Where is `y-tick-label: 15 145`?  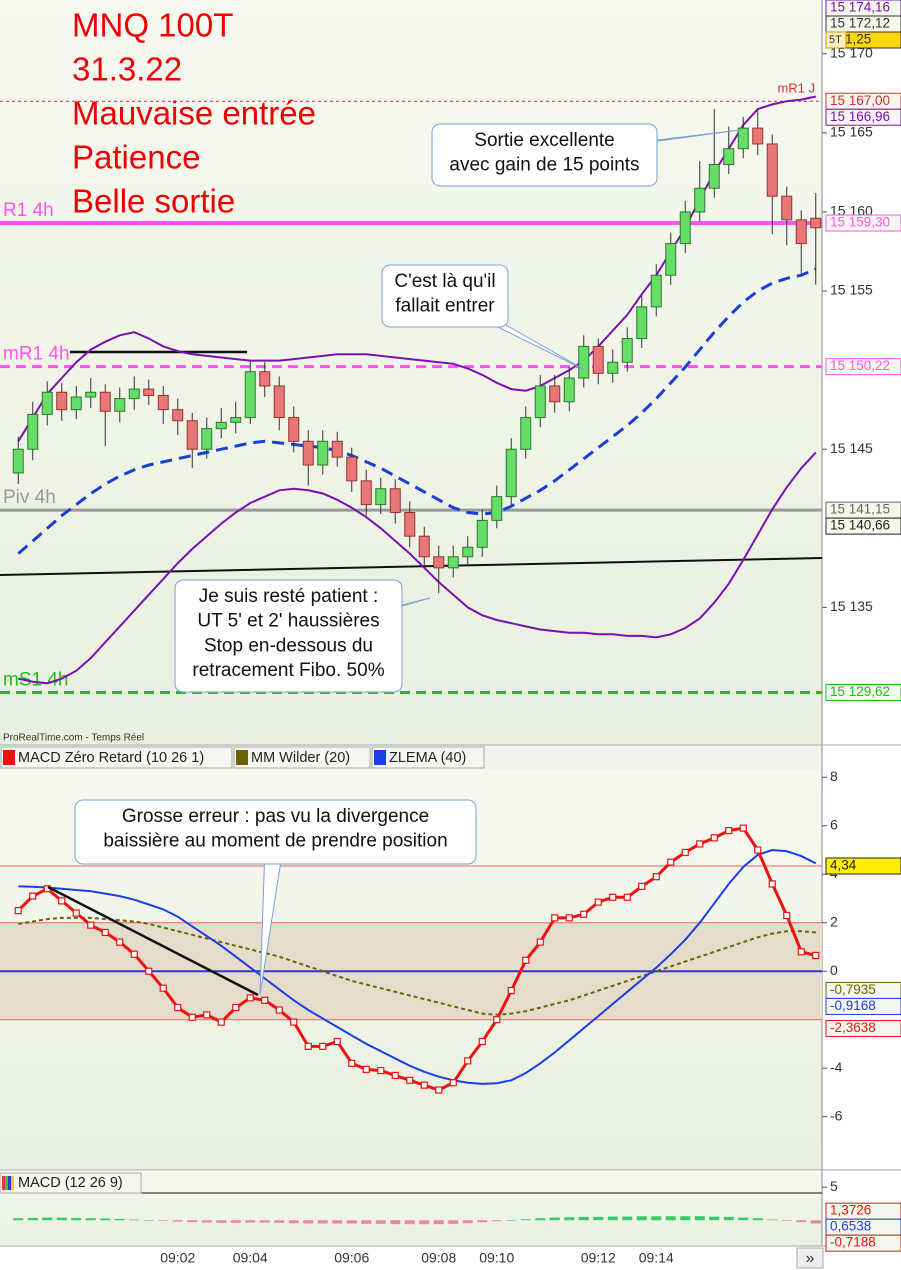
y-tick-label: 15 145 is located at coordinates (851, 448).